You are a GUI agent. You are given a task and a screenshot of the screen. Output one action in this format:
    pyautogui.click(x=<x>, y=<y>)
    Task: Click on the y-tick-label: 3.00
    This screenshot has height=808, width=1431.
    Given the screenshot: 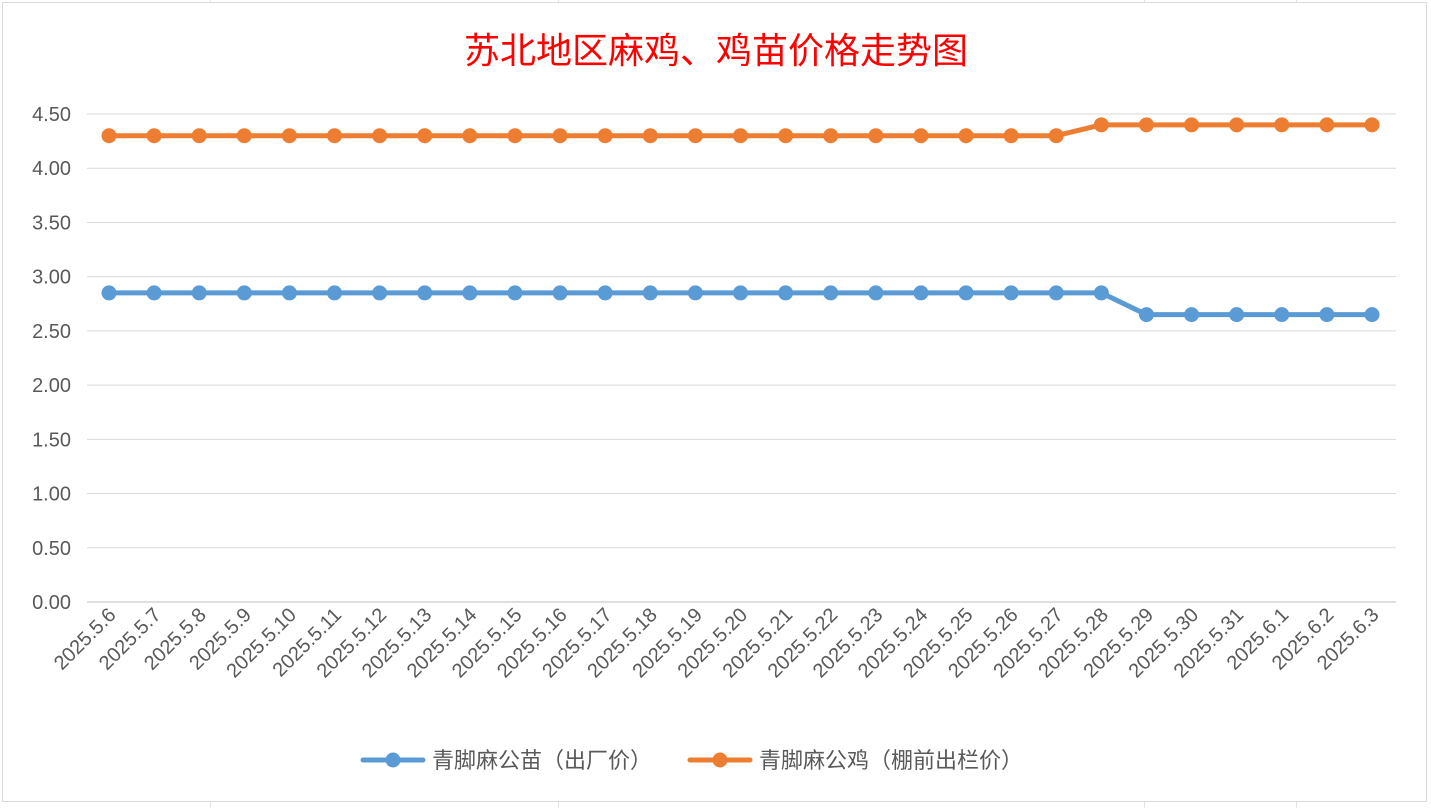 What is the action you would take?
    pyautogui.click(x=51, y=278)
    